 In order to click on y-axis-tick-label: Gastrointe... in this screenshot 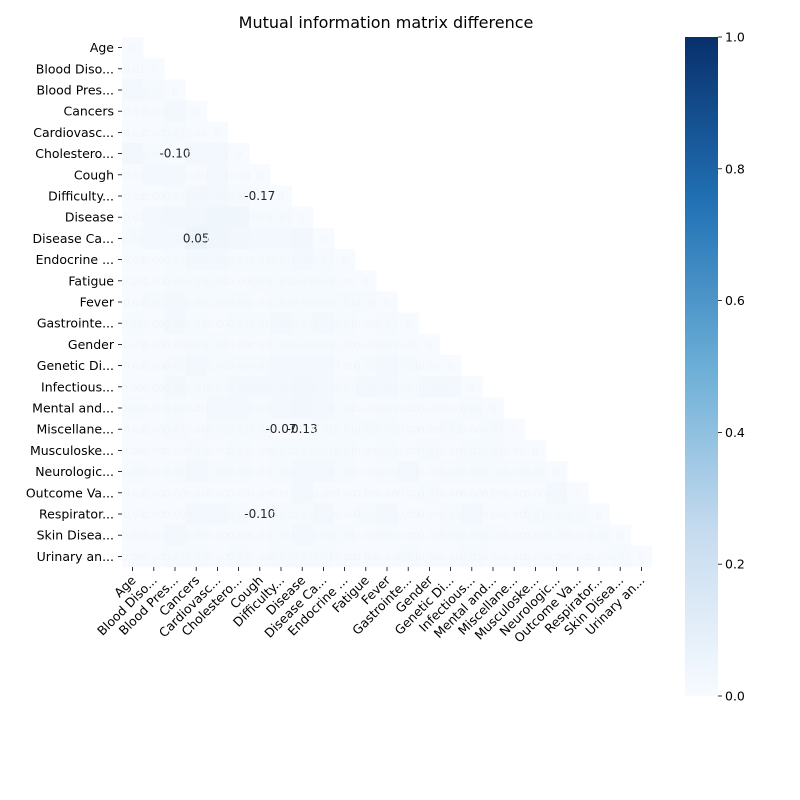, I will do `click(75, 323)`.